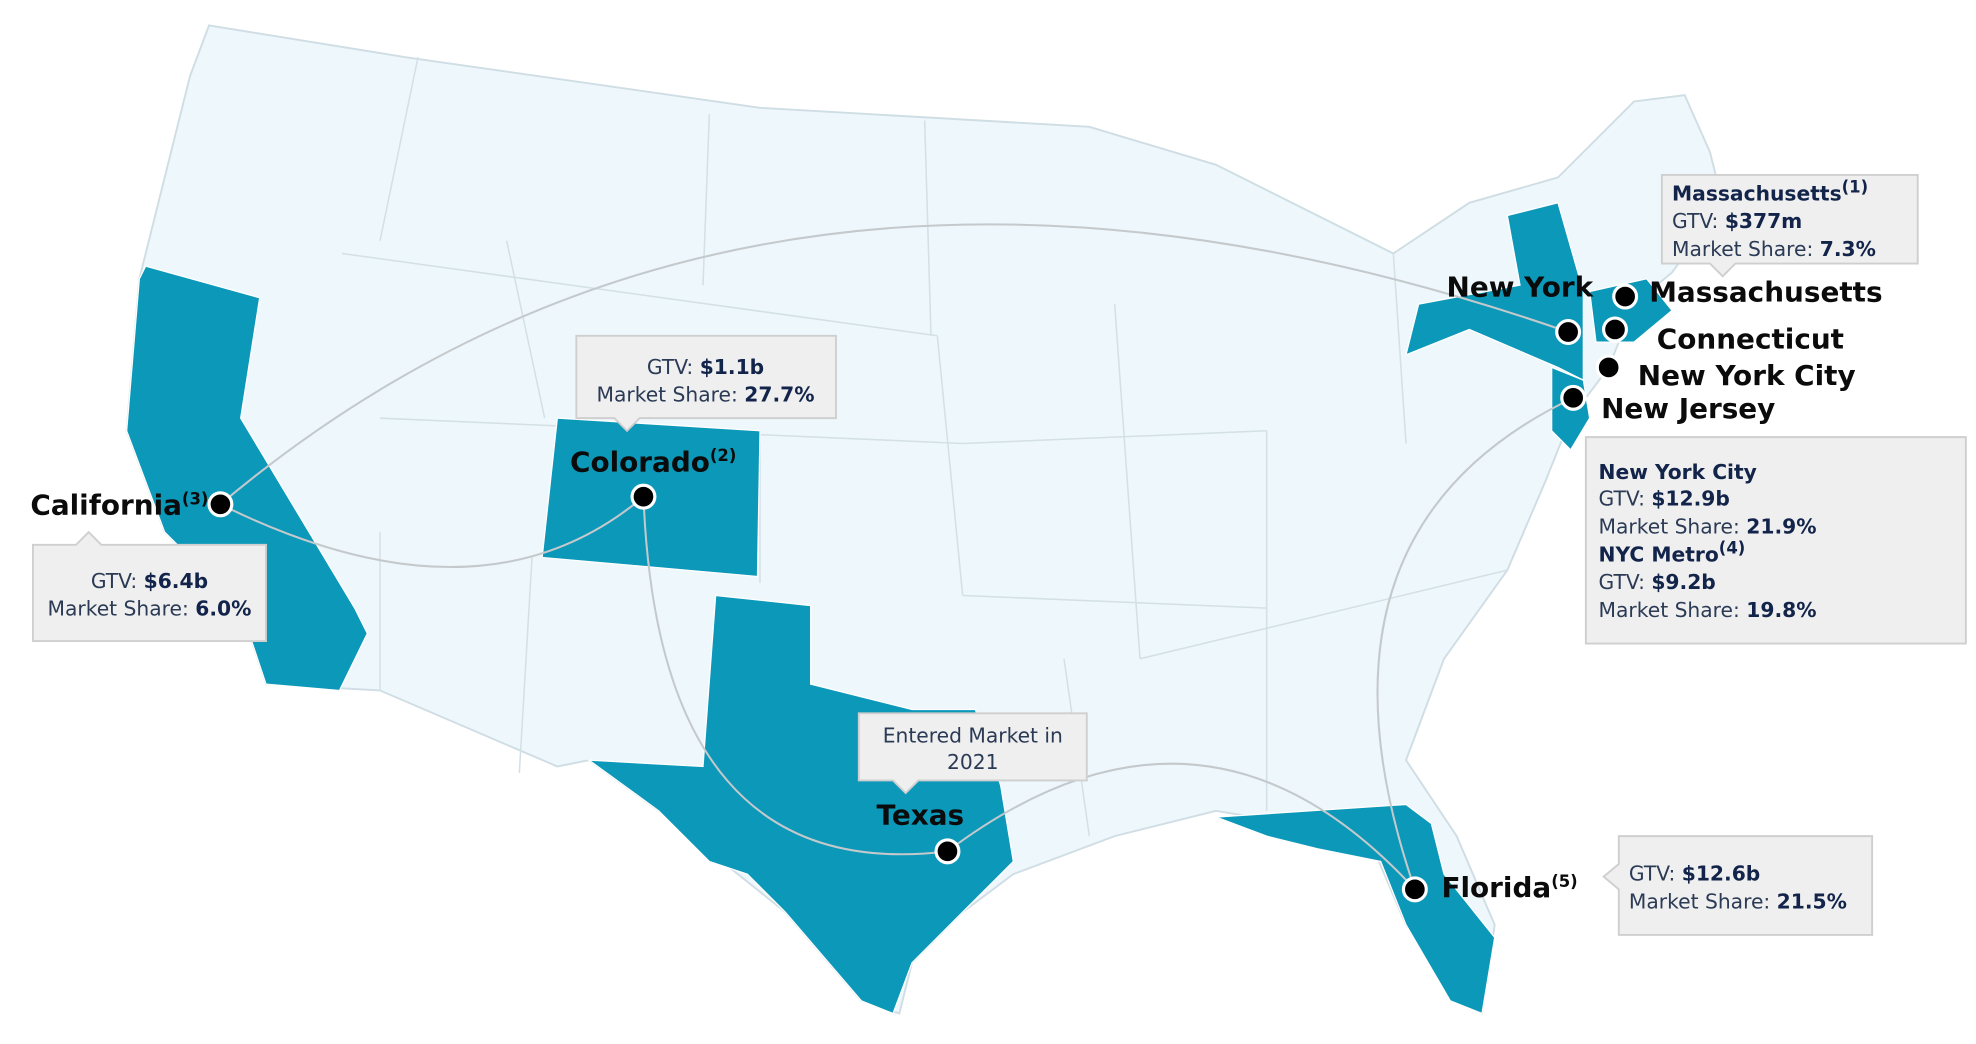 This screenshot has height=1044, width=1976. What do you see at coordinates (1659, 554) in the screenshot?
I see `text: NYC Metro` at bounding box center [1659, 554].